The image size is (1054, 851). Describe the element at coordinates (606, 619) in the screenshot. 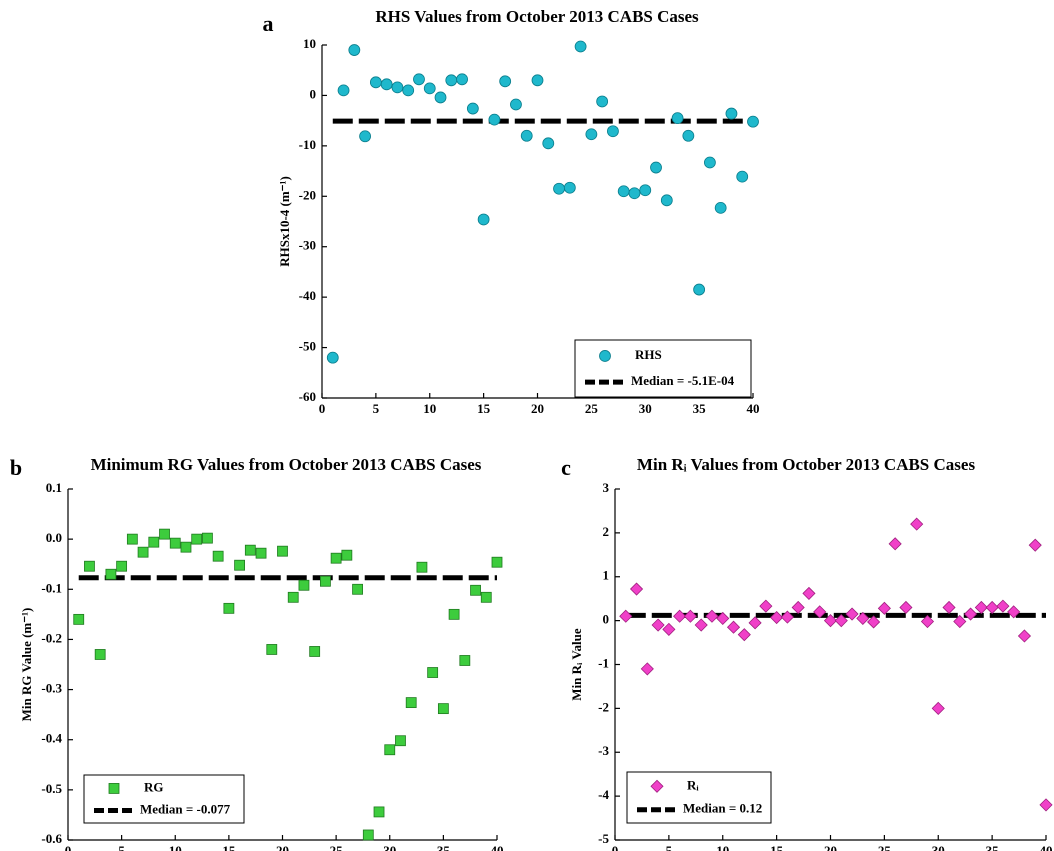

I see `y-tick-label: 0` at that location.